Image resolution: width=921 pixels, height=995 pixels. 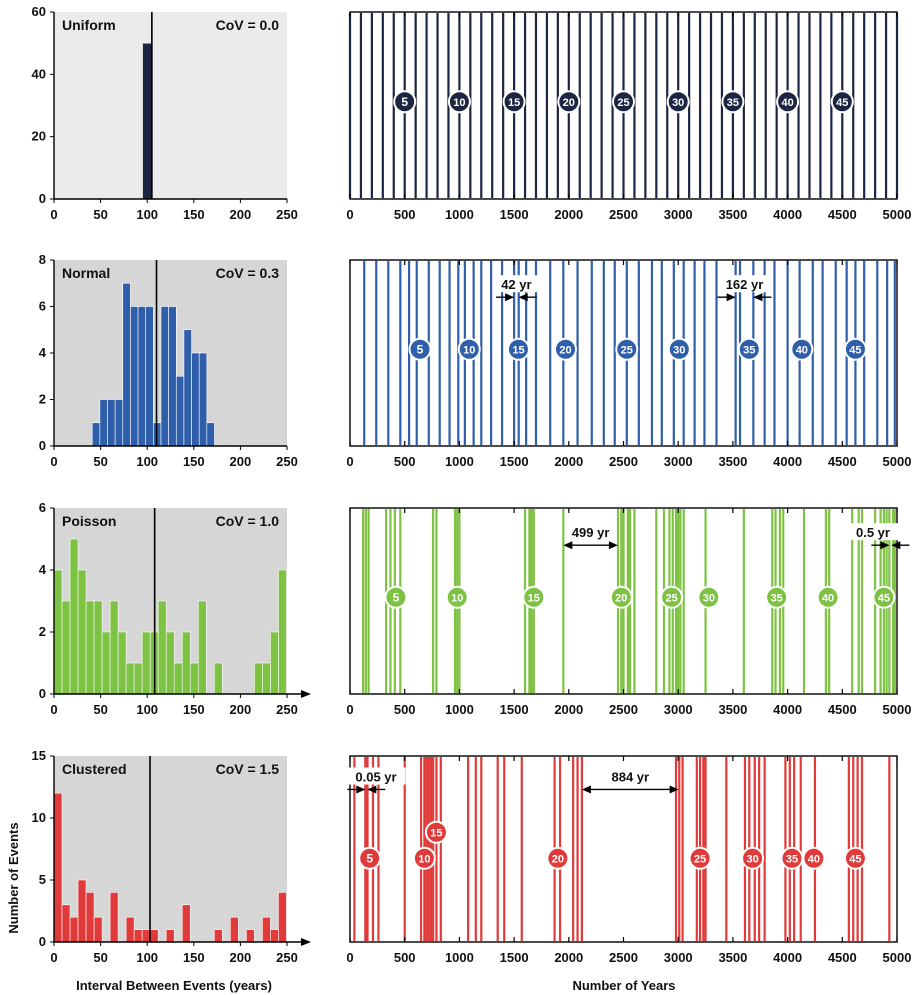 I want to click on cov-label: CoV = 1.5, so click(x=248, y=769).